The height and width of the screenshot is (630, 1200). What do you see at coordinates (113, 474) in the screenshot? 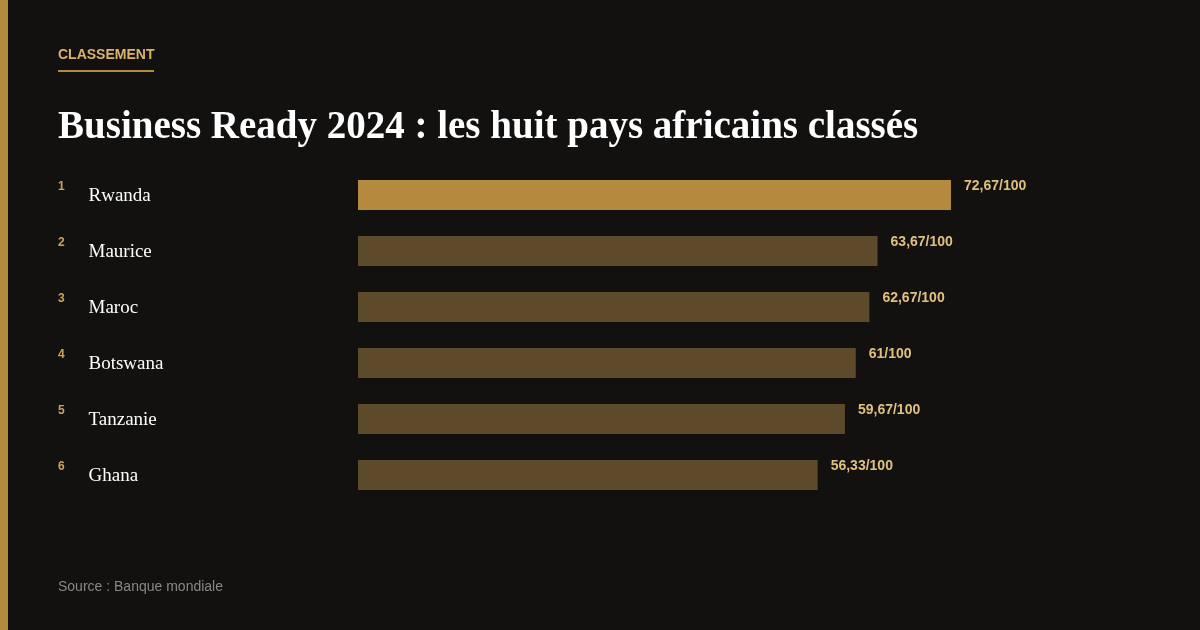
I see `y-tick-label: Ghana` at bounding box center [113, 474].